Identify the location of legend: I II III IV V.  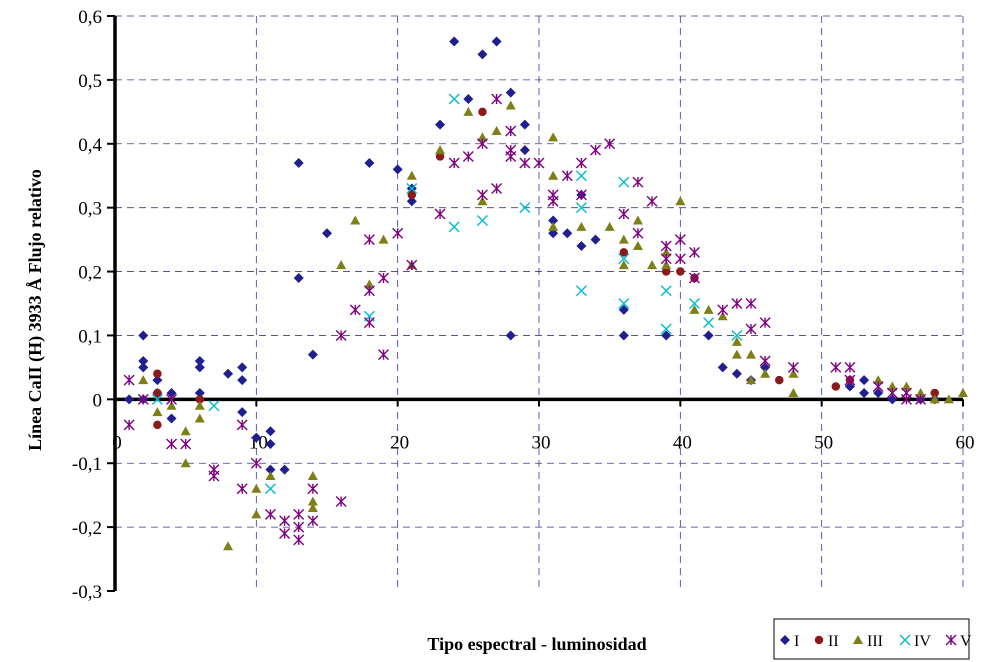
(872, 639).